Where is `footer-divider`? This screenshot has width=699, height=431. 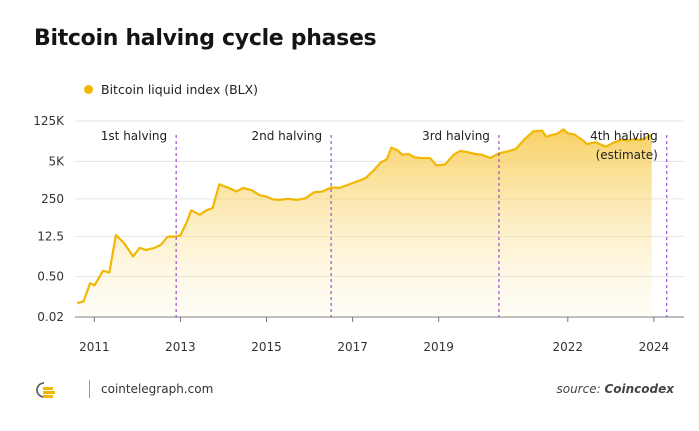 footer-divider is located at coordinates (89, 389).